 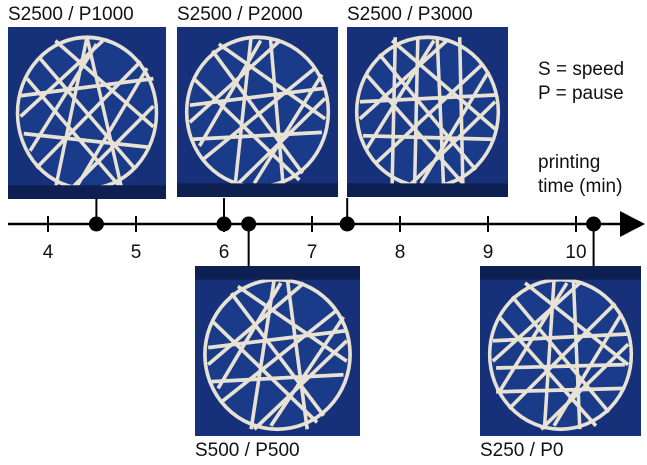 What do you see at coordinates (632, 224) in the screenshot?
I see `timeline-arrowhead` at bounding box center [632, 224].